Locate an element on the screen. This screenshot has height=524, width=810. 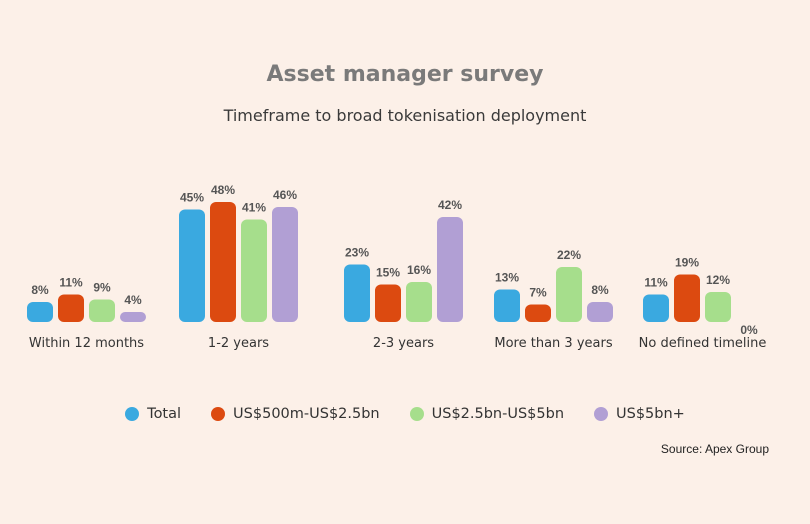
value-label-within-12-months-us-500m-us-2-5bn: 11% is located at coordinates (71, 283).